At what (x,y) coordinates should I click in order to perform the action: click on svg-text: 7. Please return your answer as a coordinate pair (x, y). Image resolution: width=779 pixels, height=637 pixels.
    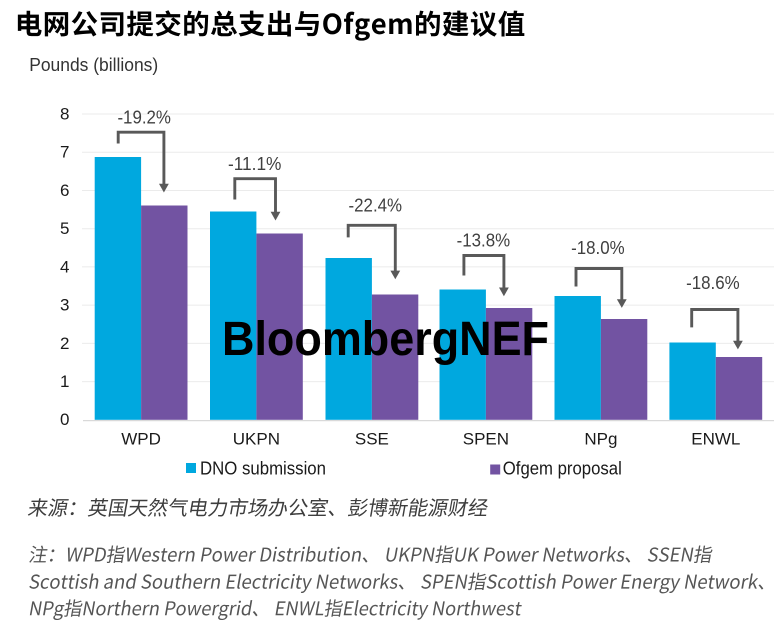
    Looking at the image, I should click on (64, 152).